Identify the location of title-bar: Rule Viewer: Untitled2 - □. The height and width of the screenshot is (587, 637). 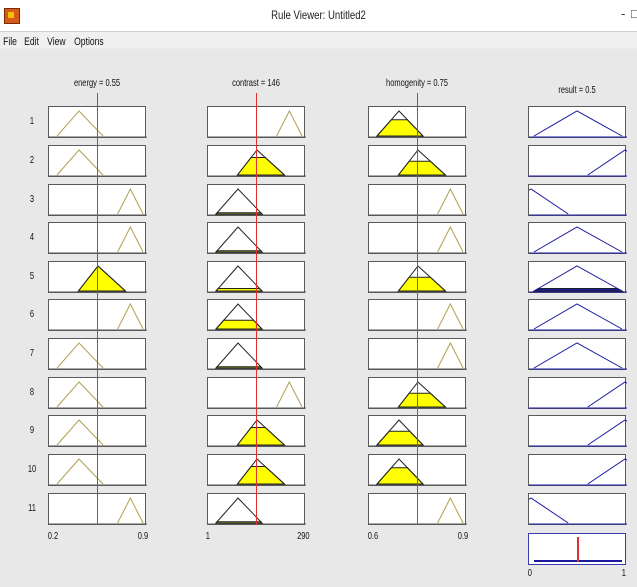
(318, 16).